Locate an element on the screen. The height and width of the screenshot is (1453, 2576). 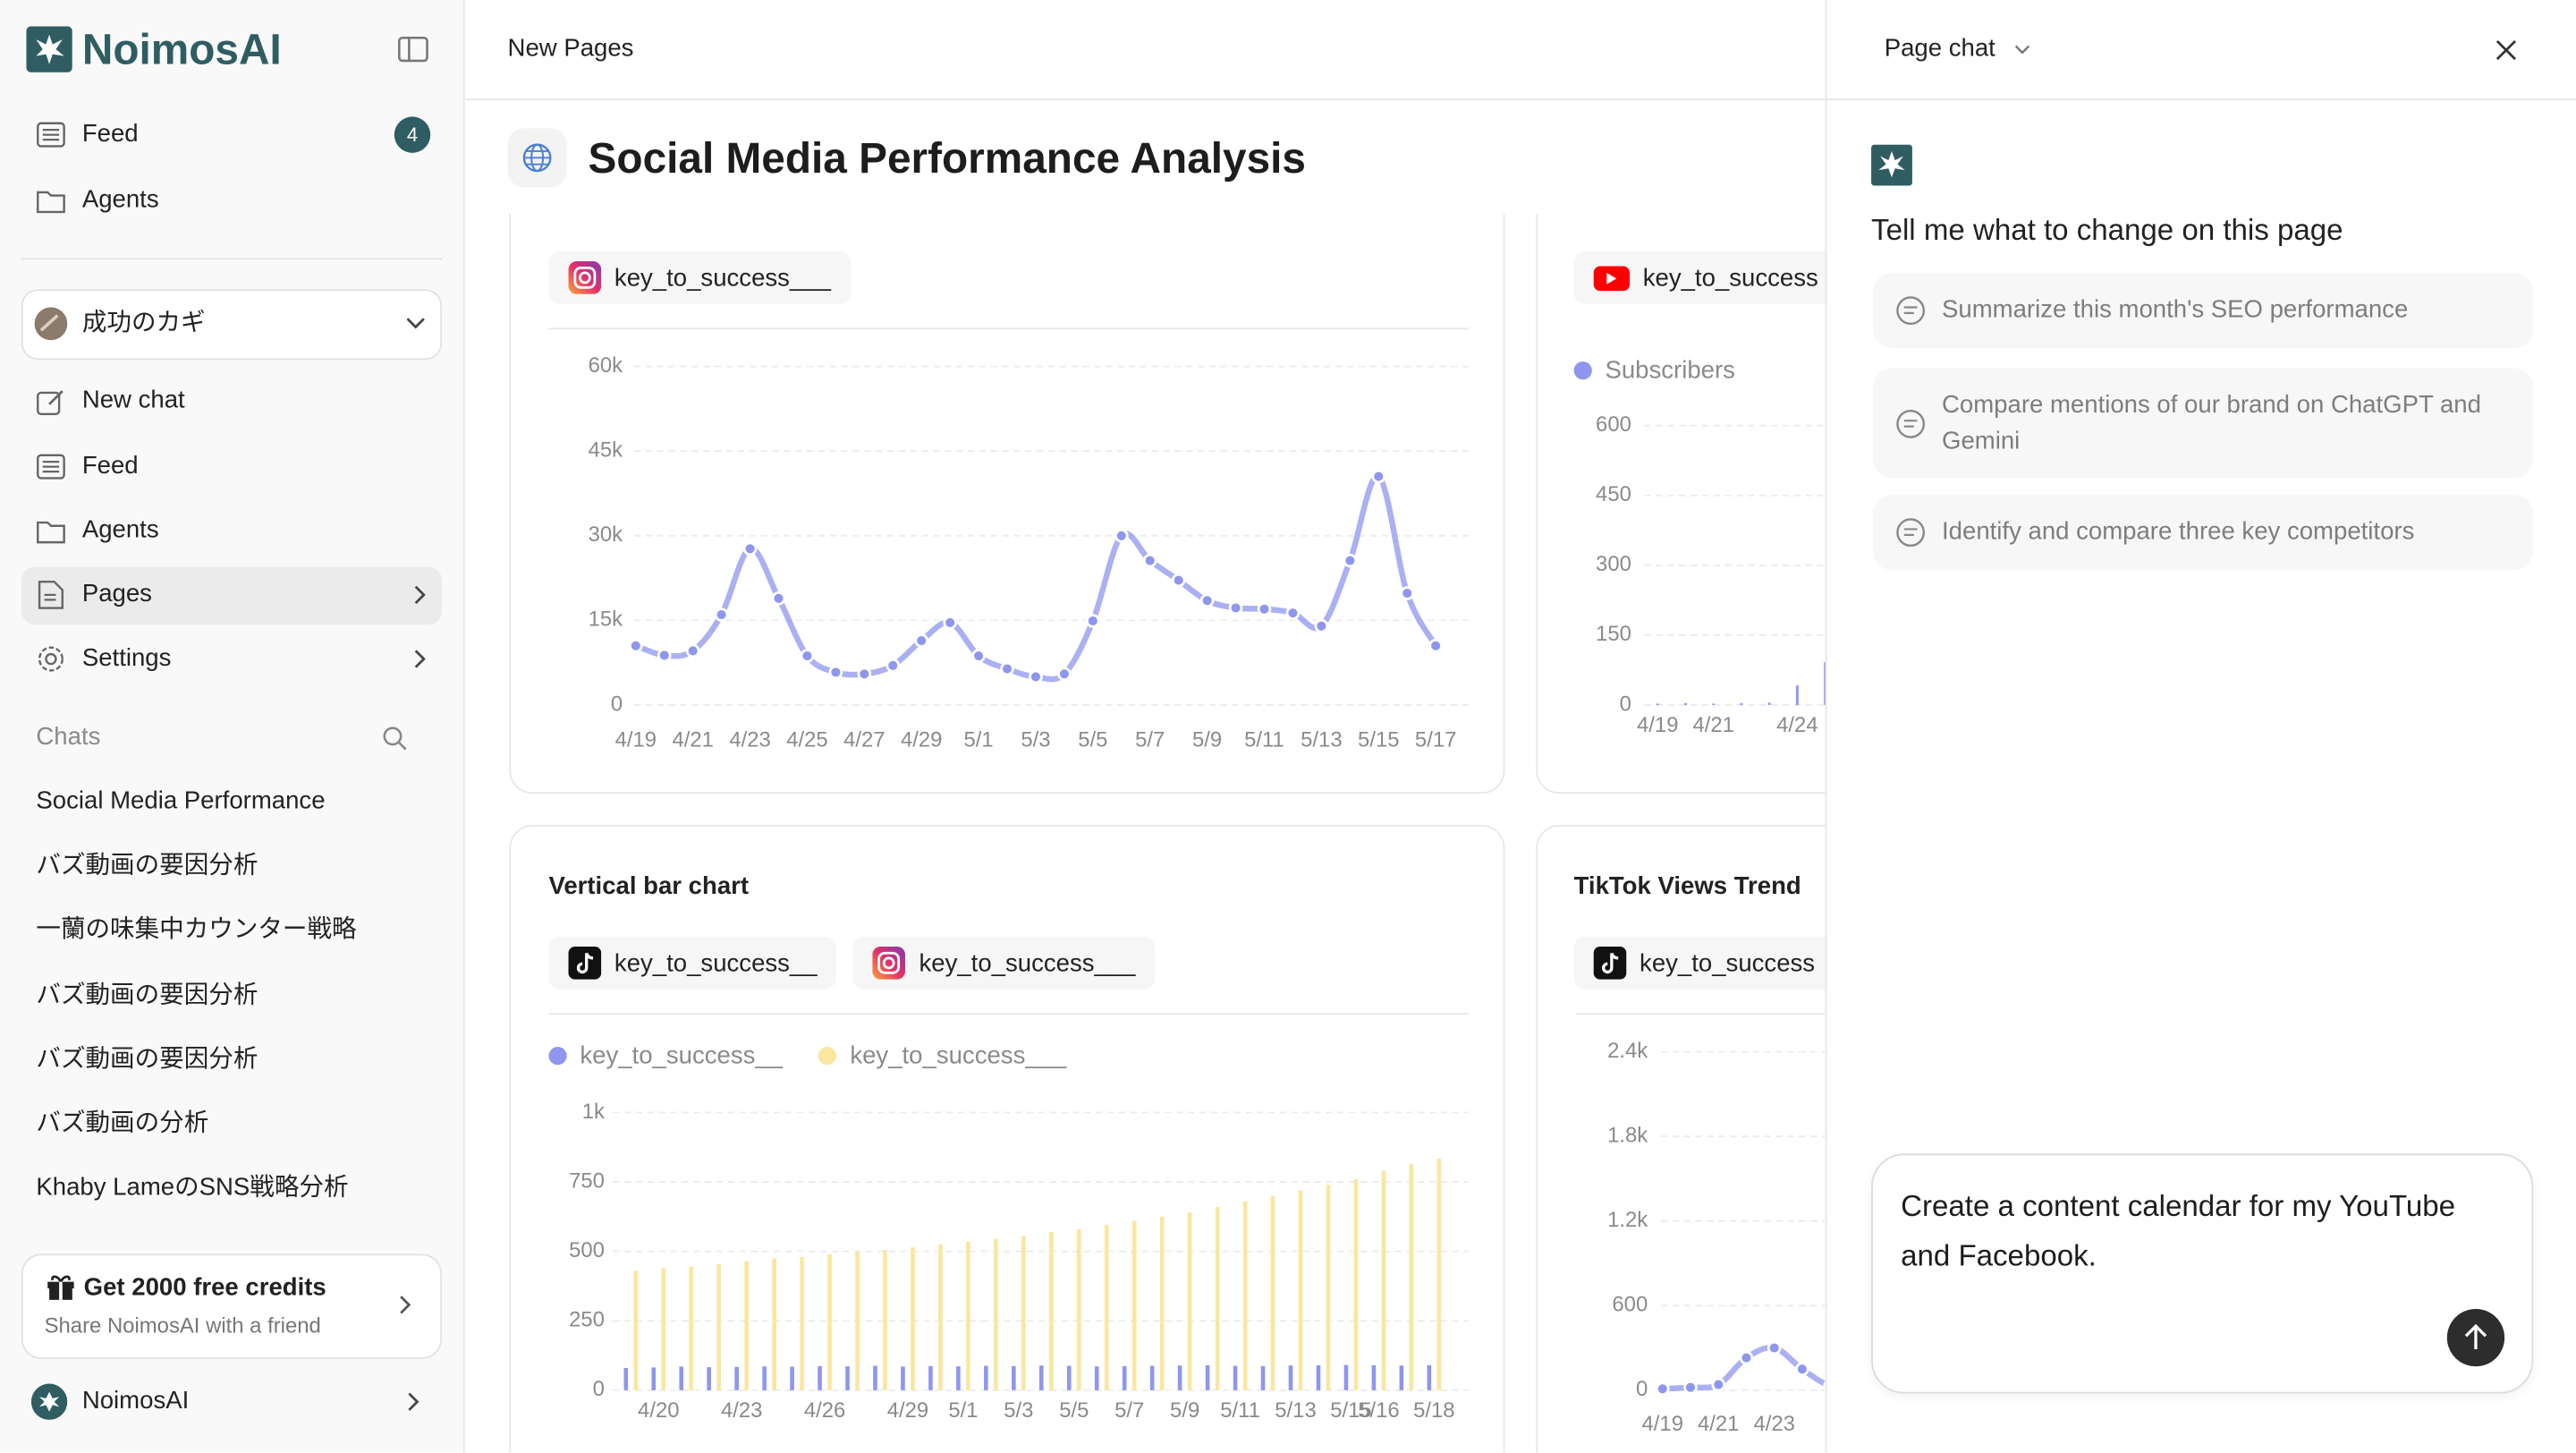
x-tick-label: 5/1 is located at coordinates (963, 1410).